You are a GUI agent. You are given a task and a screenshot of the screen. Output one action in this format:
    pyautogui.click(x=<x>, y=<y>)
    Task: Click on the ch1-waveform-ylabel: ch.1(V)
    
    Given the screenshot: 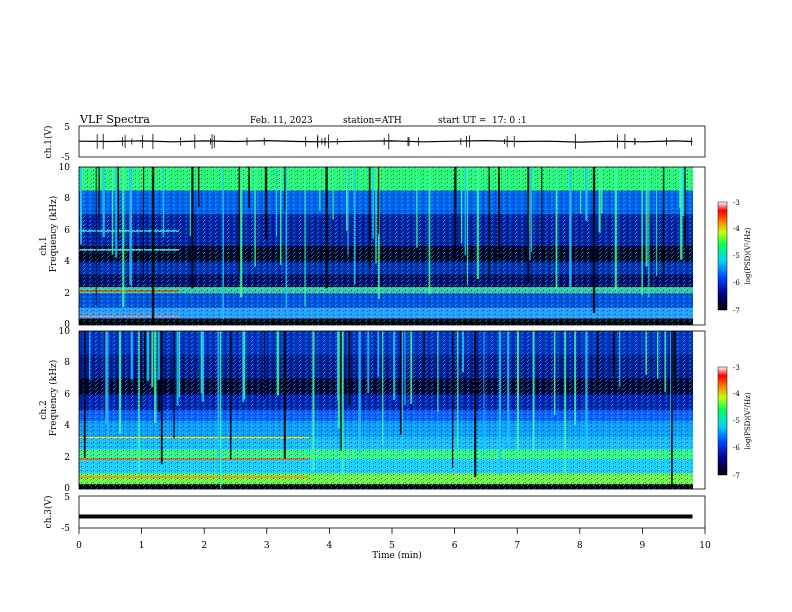 What is the action you would take?
    pyautogui.click(x=48, y=142)
    